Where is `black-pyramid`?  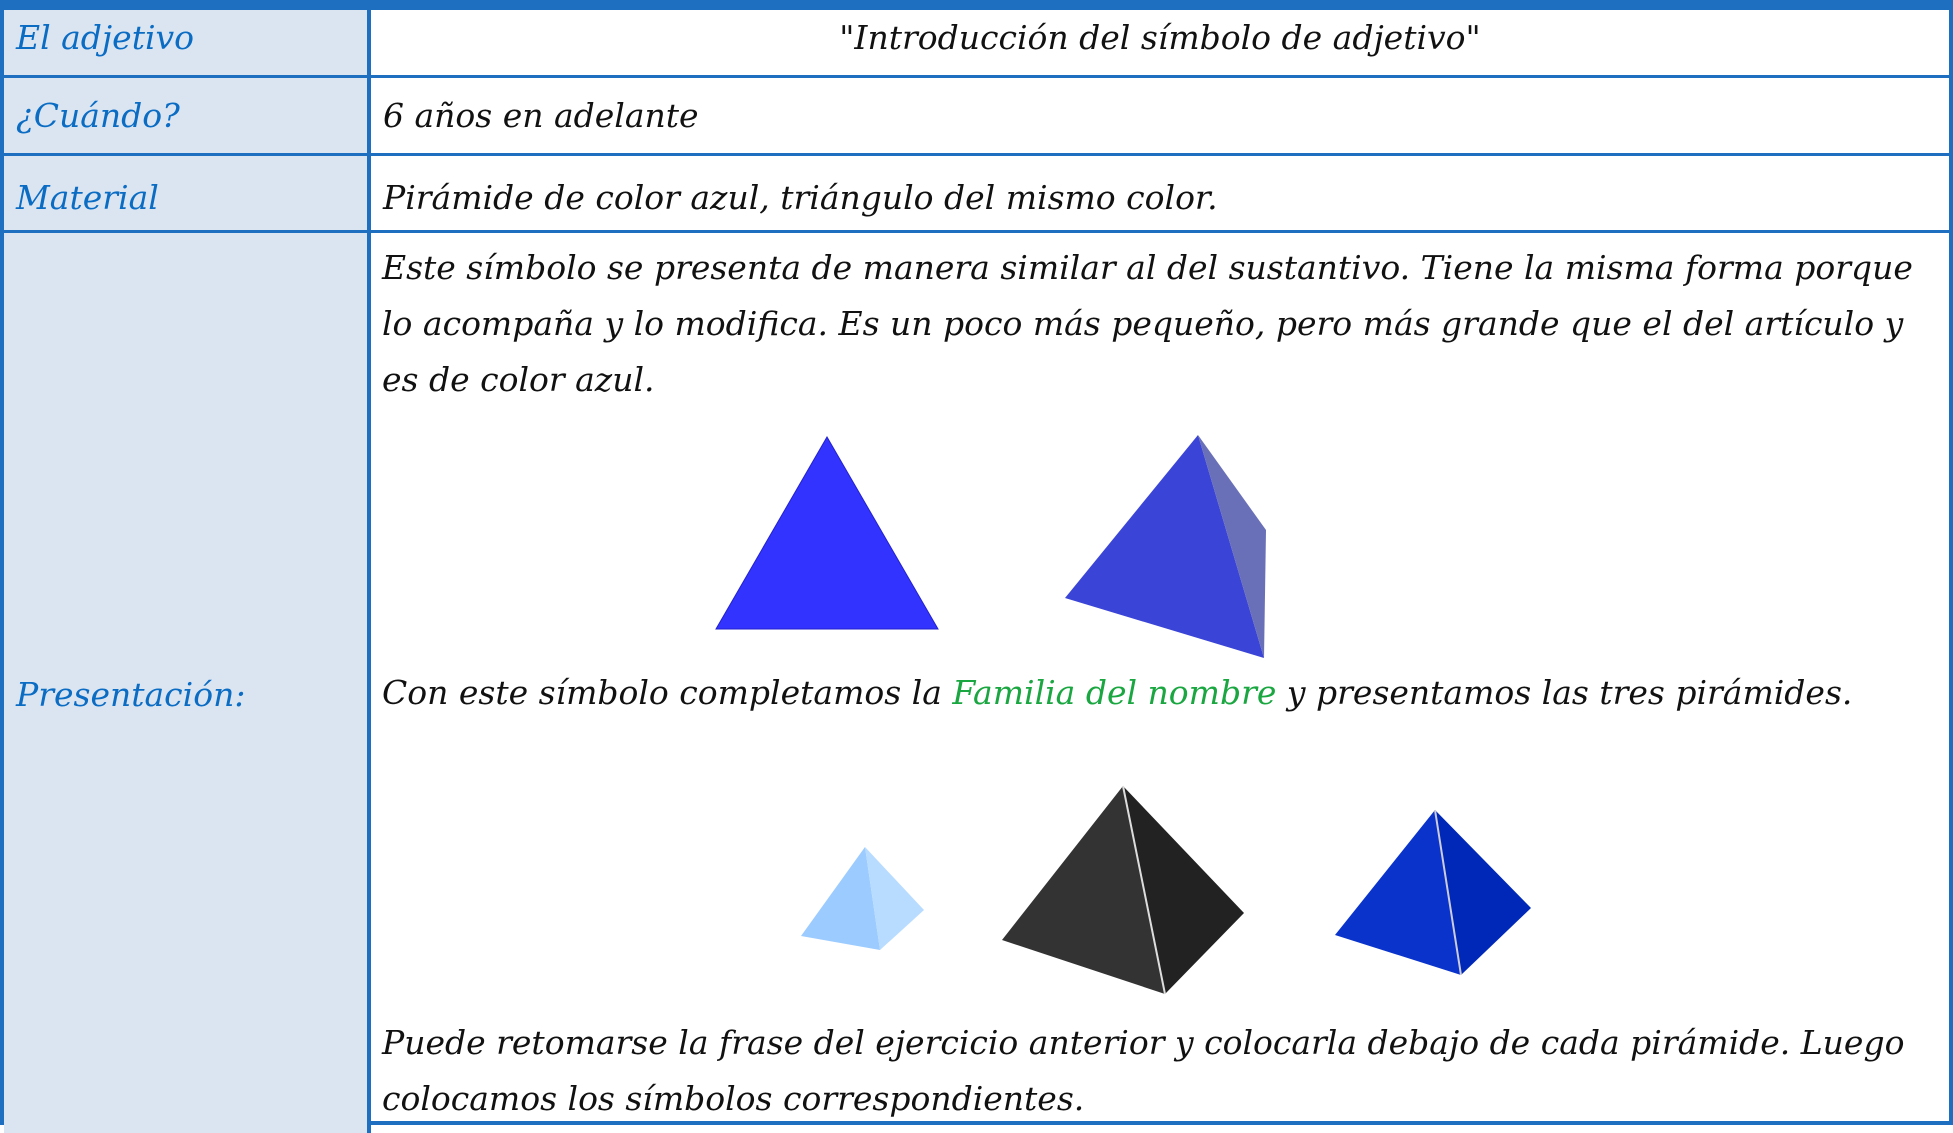 black-pyramid is located at coordinates (1123, 890).